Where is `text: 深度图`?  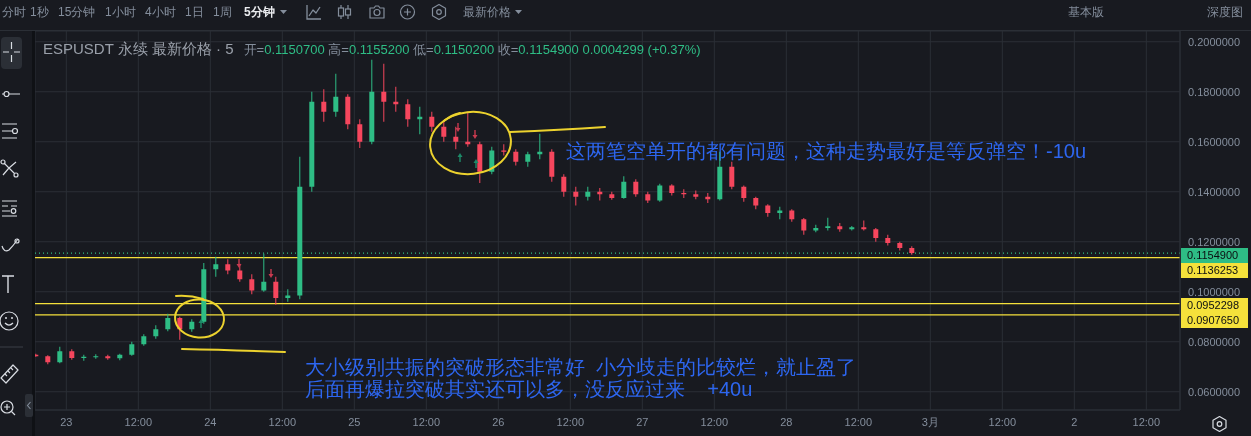 text: 深度图 is located at coordinates (1225, 12).